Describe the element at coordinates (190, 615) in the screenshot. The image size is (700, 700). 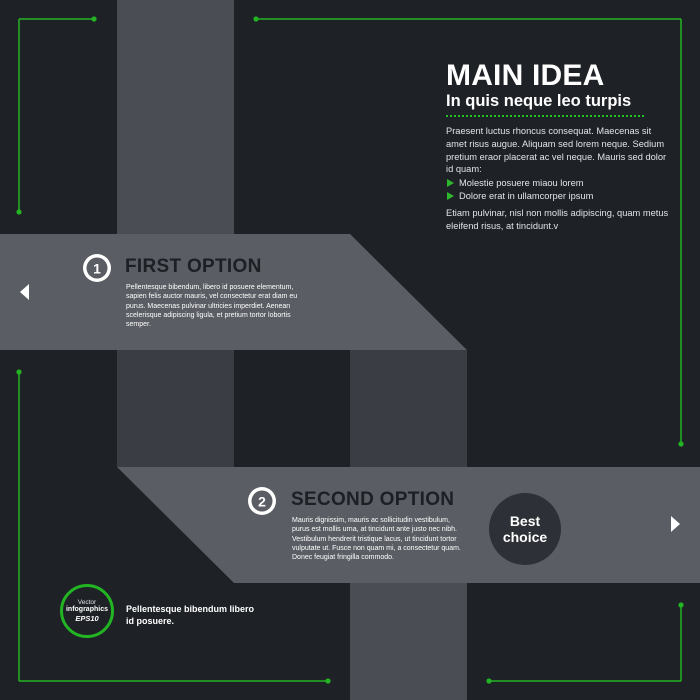
I see `badge-caption: Pellentesque bibendum libero id posuere.` at that location.